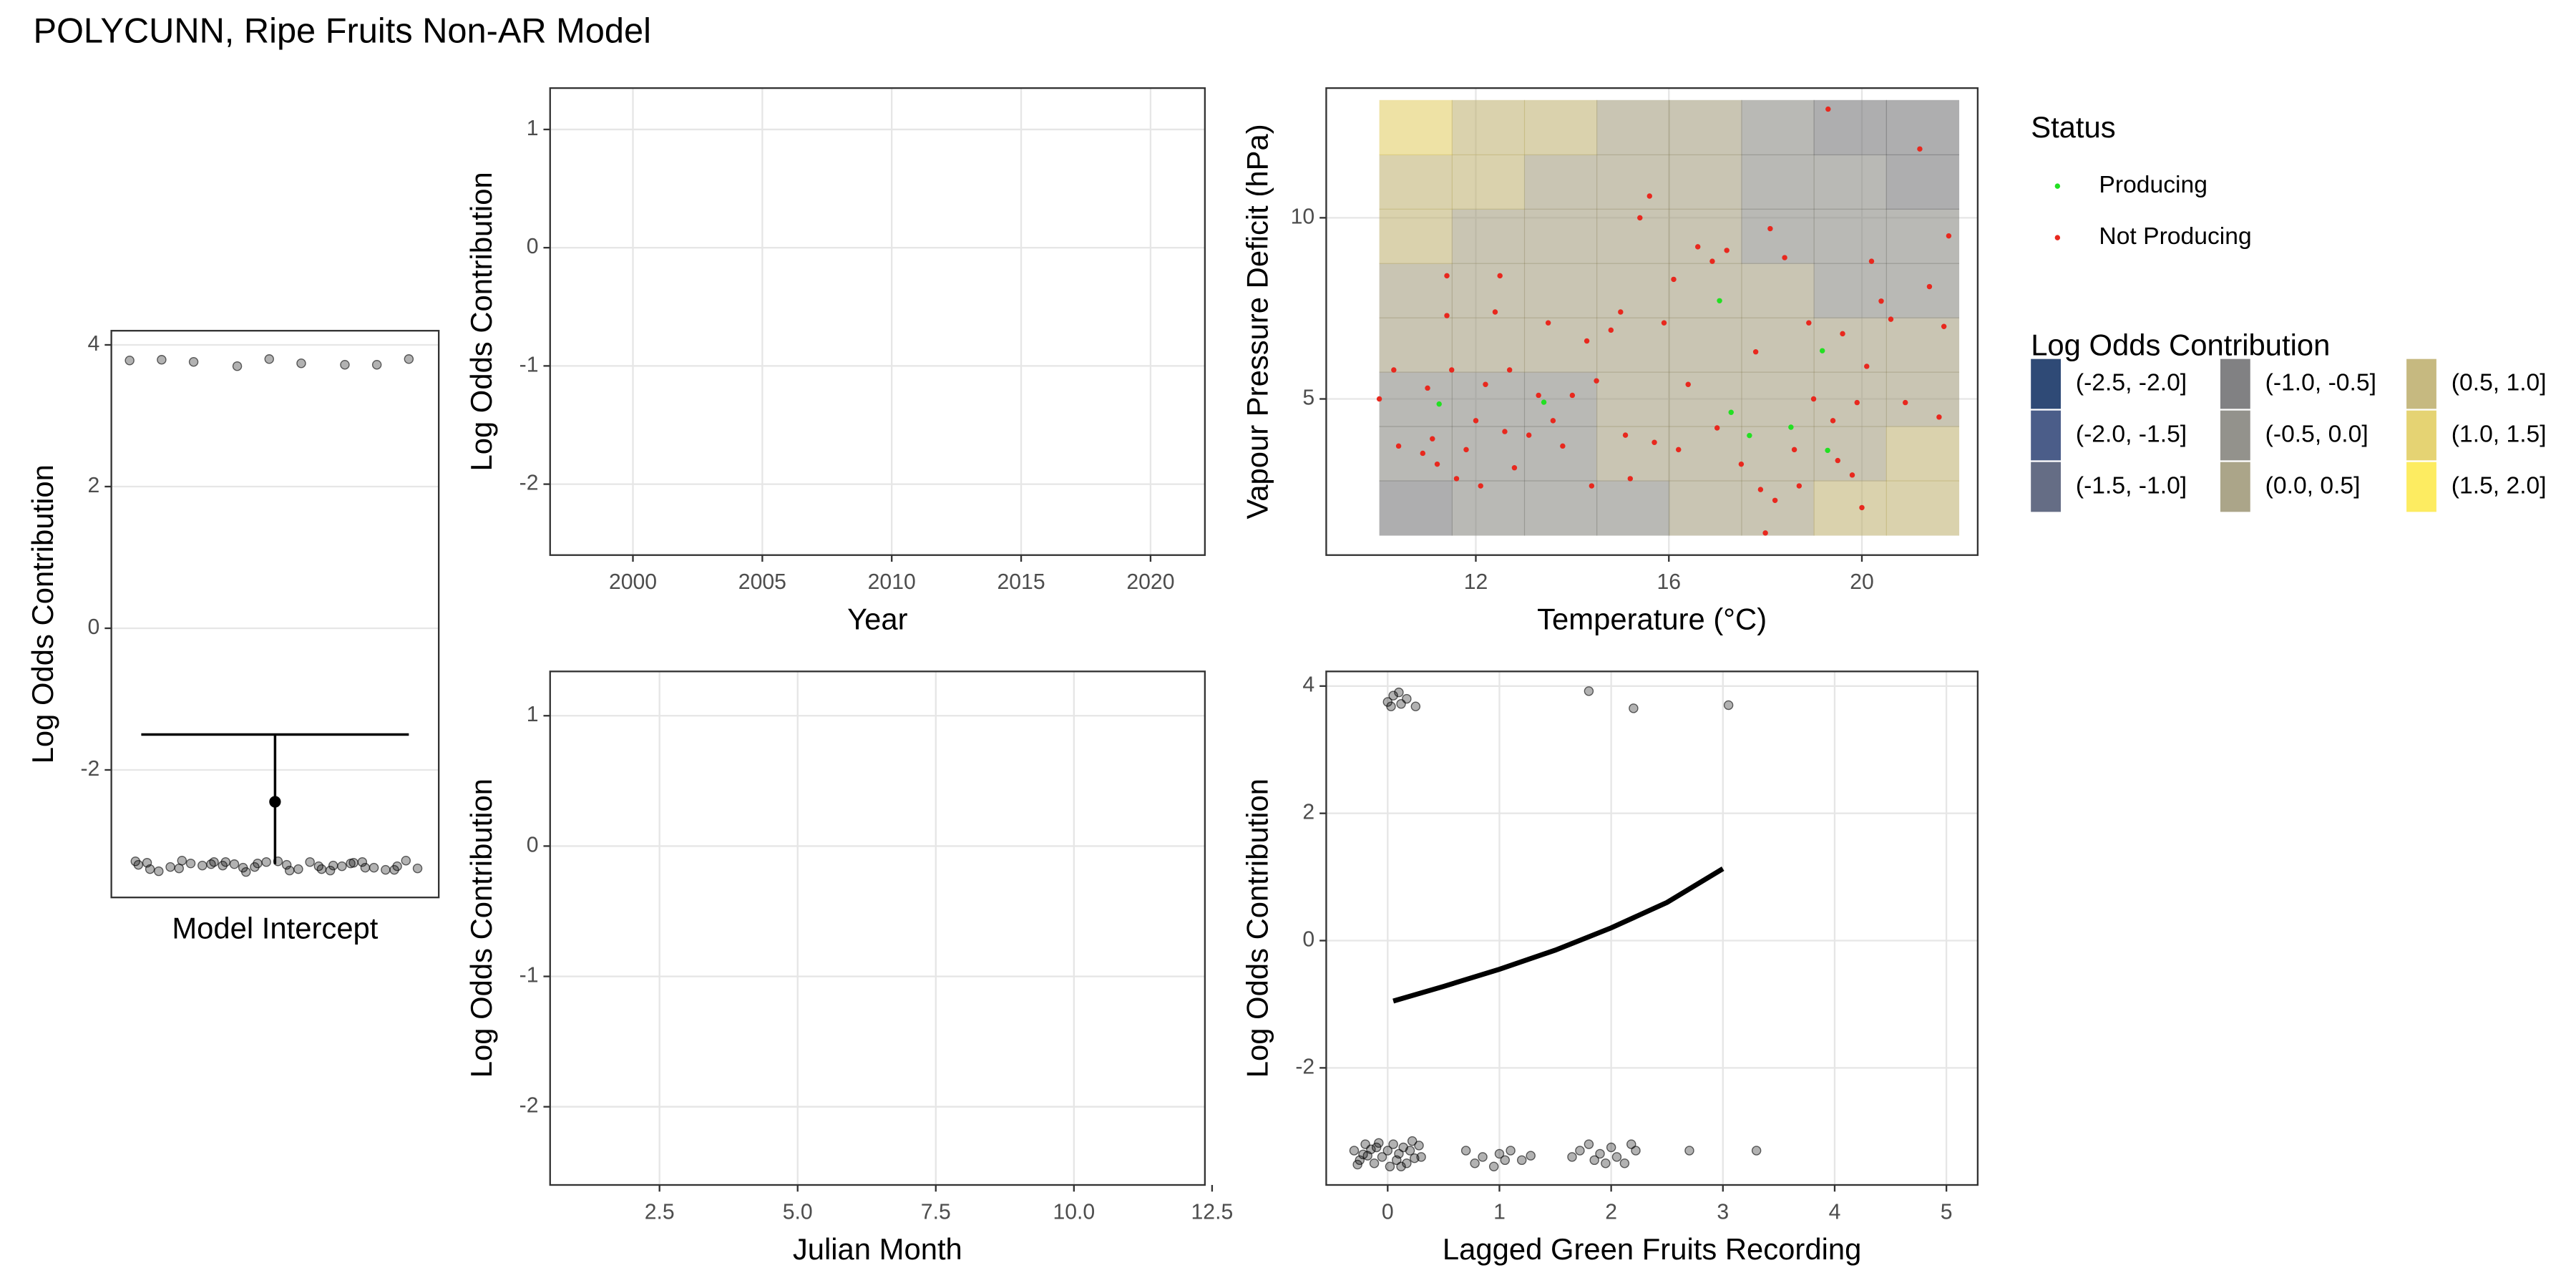 Image resolution: width=2576 pixels, height=1288 pixels. What do you see at coordinates (1611, 1212) in the screenshot?
I see `x-tick-label: 2` at bounding box center [1611, 1212].